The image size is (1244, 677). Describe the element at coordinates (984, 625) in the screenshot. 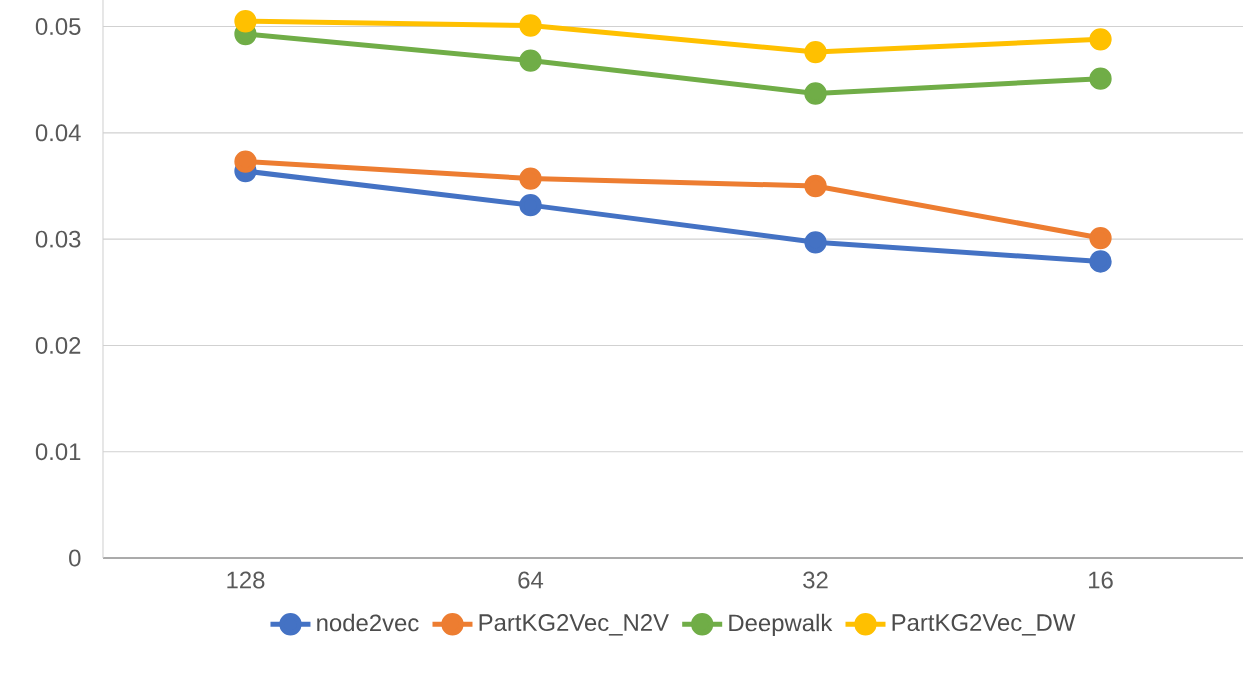

I see `legend-label: PartKG2Vec_DW` at that location.